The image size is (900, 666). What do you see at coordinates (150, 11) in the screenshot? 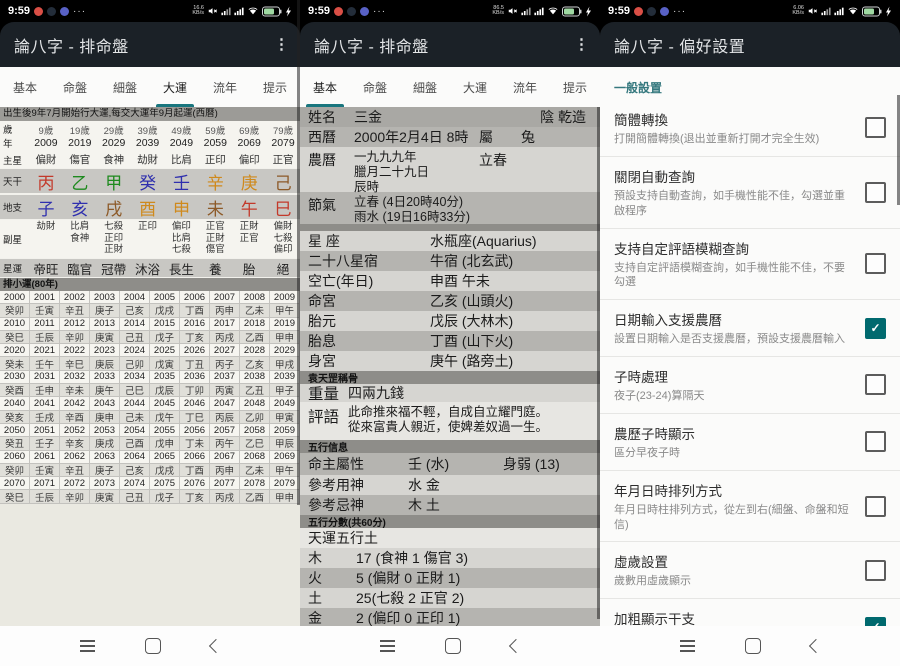
I see `status-bar: 9:59 ··· 16.6 KB/s` at bounding box center [150, 11].